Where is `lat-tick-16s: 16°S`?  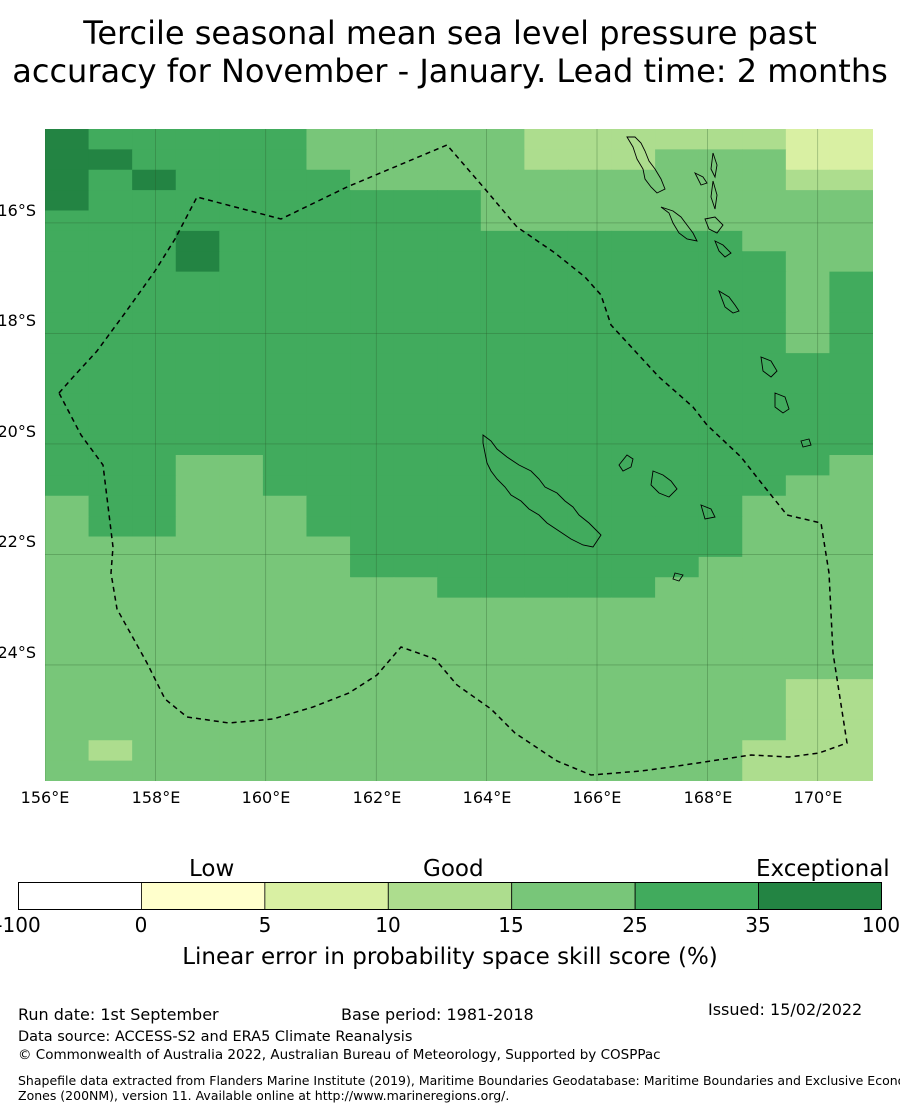
lat-tick-16s: 16°S is located at coordinates (18, 210).